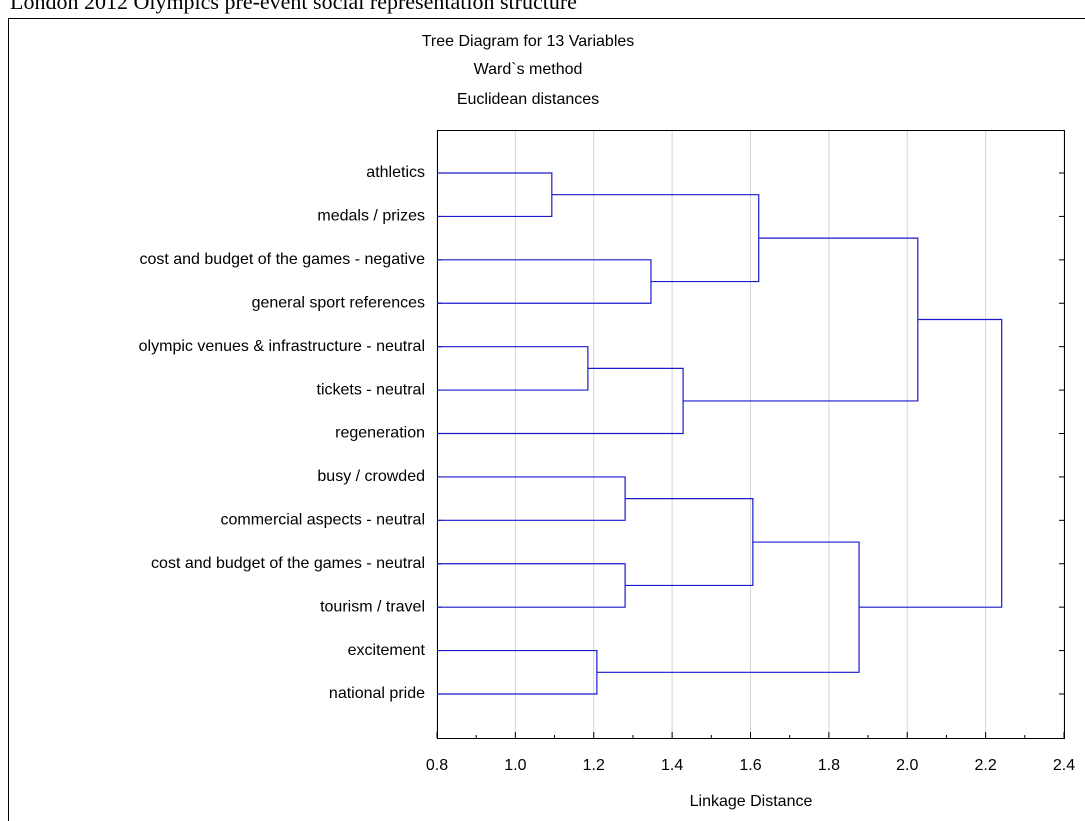 This screenshot has width=1085, height=821. Describe the element at coordinates (437, 765) in the screenshot. I see `x-tick-label: 0.8` at that location.